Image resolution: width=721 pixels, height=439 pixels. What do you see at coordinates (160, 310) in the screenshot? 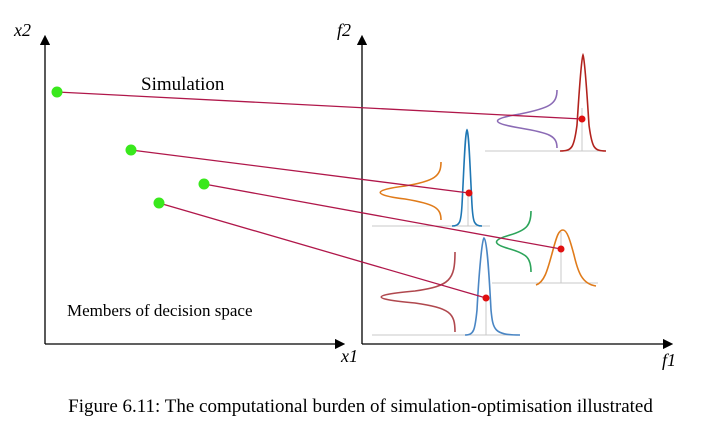
I see `decision-space-label: Members of decision space` at bounding box center [160, 310].